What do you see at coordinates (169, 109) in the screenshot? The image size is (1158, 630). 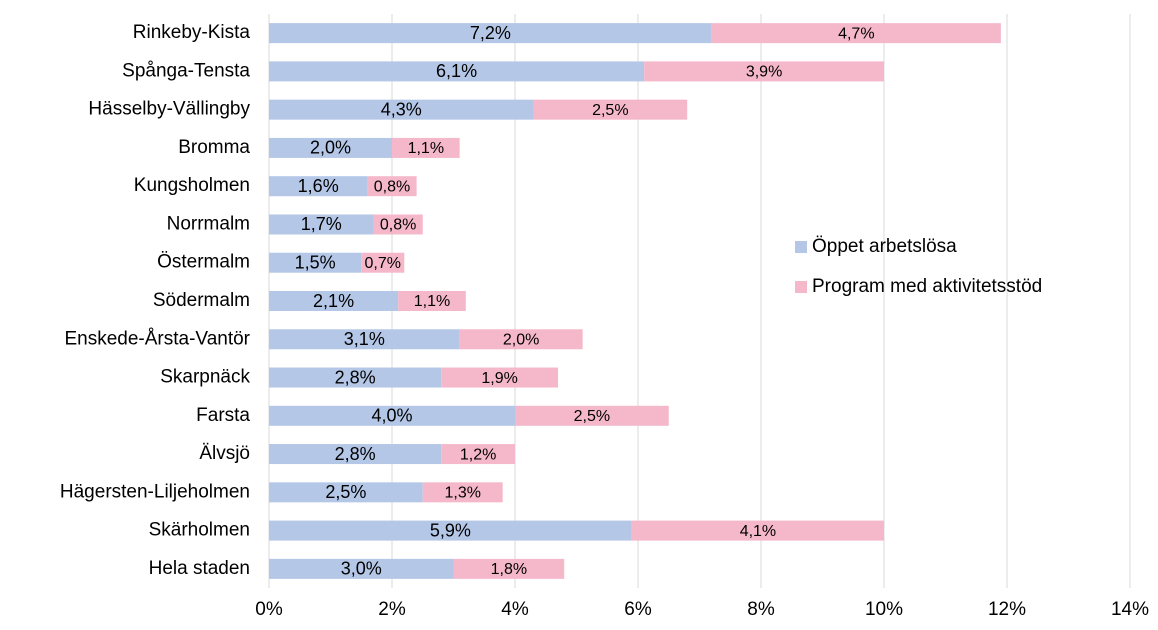 I see `y-tick-label: Hässelby-Vällingby` at bounding box center [169, 109].